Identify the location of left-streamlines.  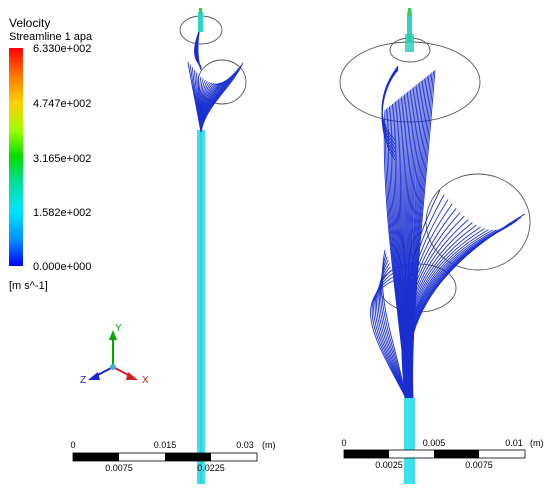
(215, 77).